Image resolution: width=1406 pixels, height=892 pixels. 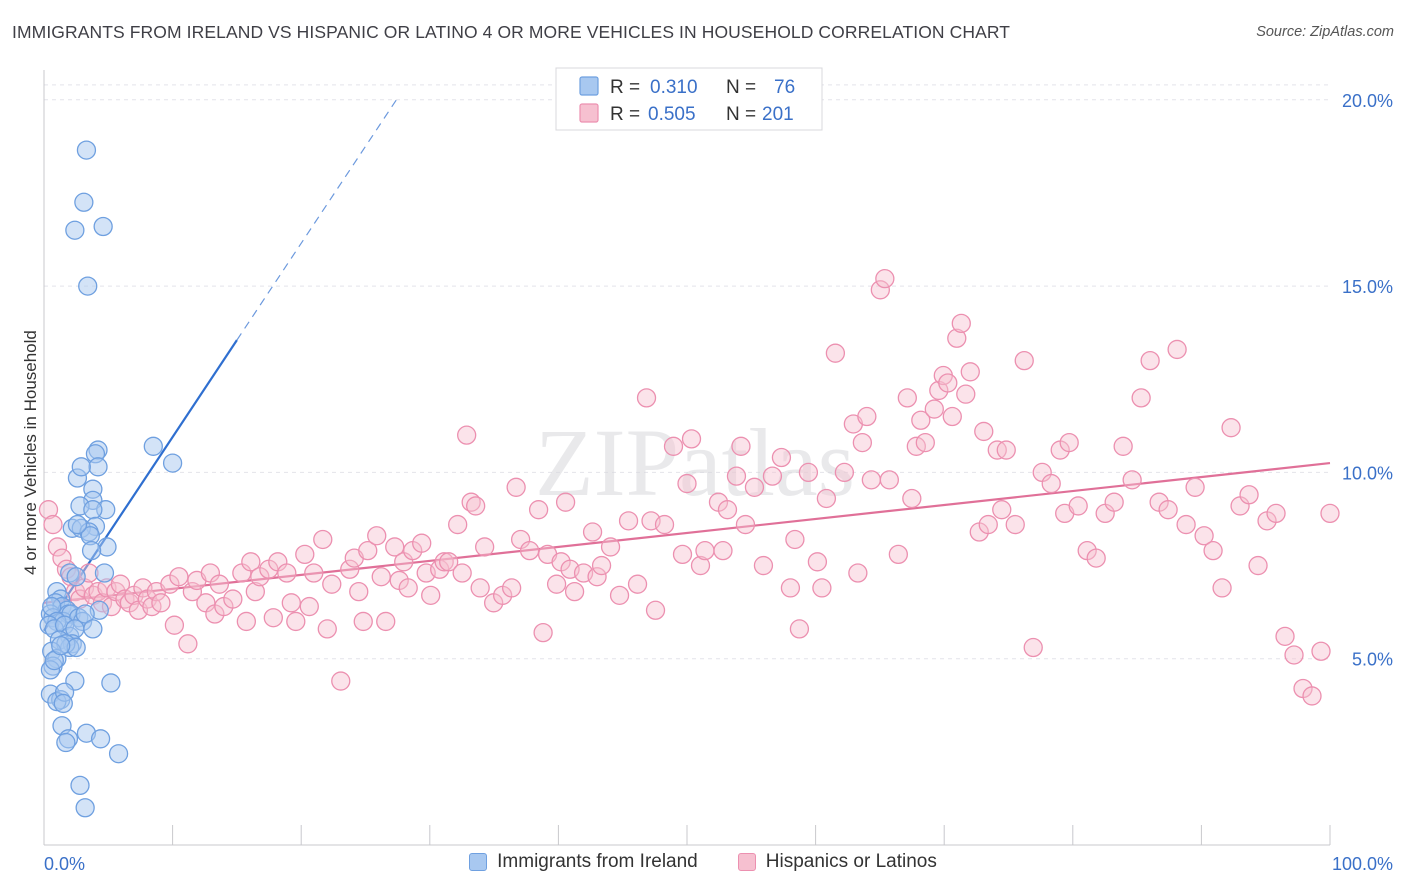 I want to click on legend-top-frame, so click(x=689, y=99).